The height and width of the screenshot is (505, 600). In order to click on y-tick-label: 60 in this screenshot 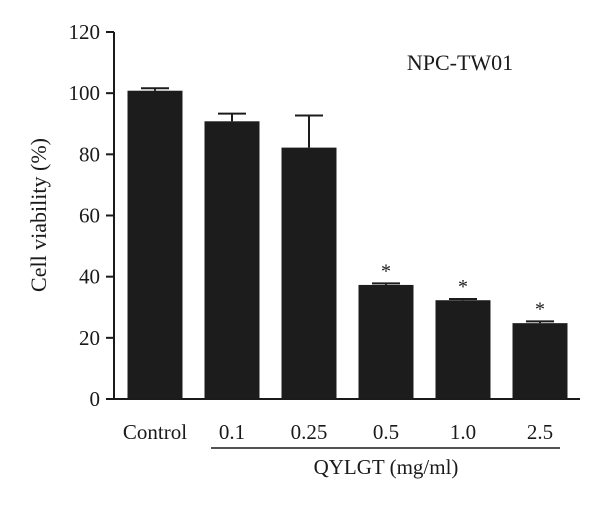, I will do `click(89, 216)`.